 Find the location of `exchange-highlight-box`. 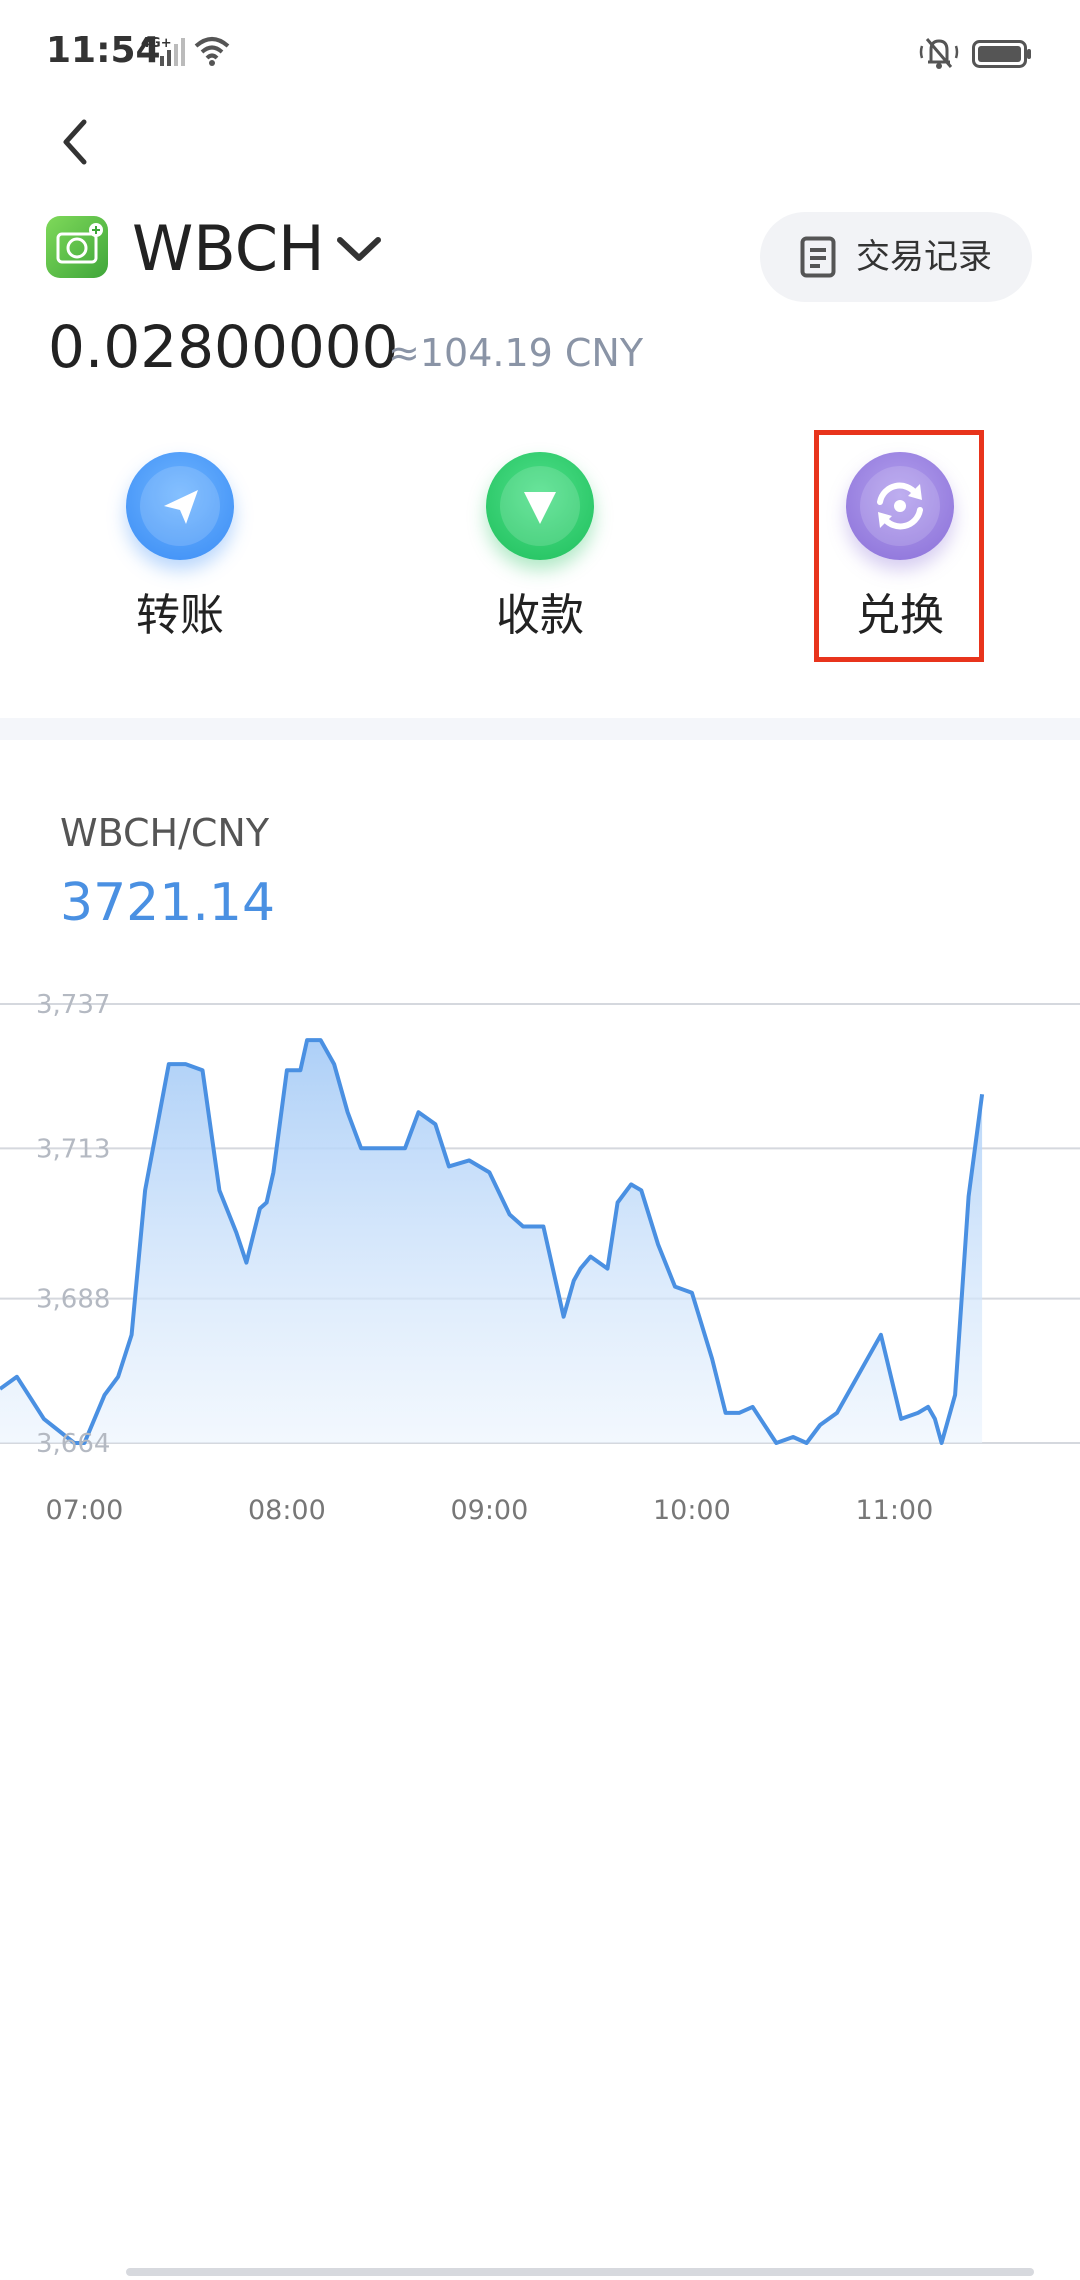

exchange-highlight-box is located at coordinates (899, 546).